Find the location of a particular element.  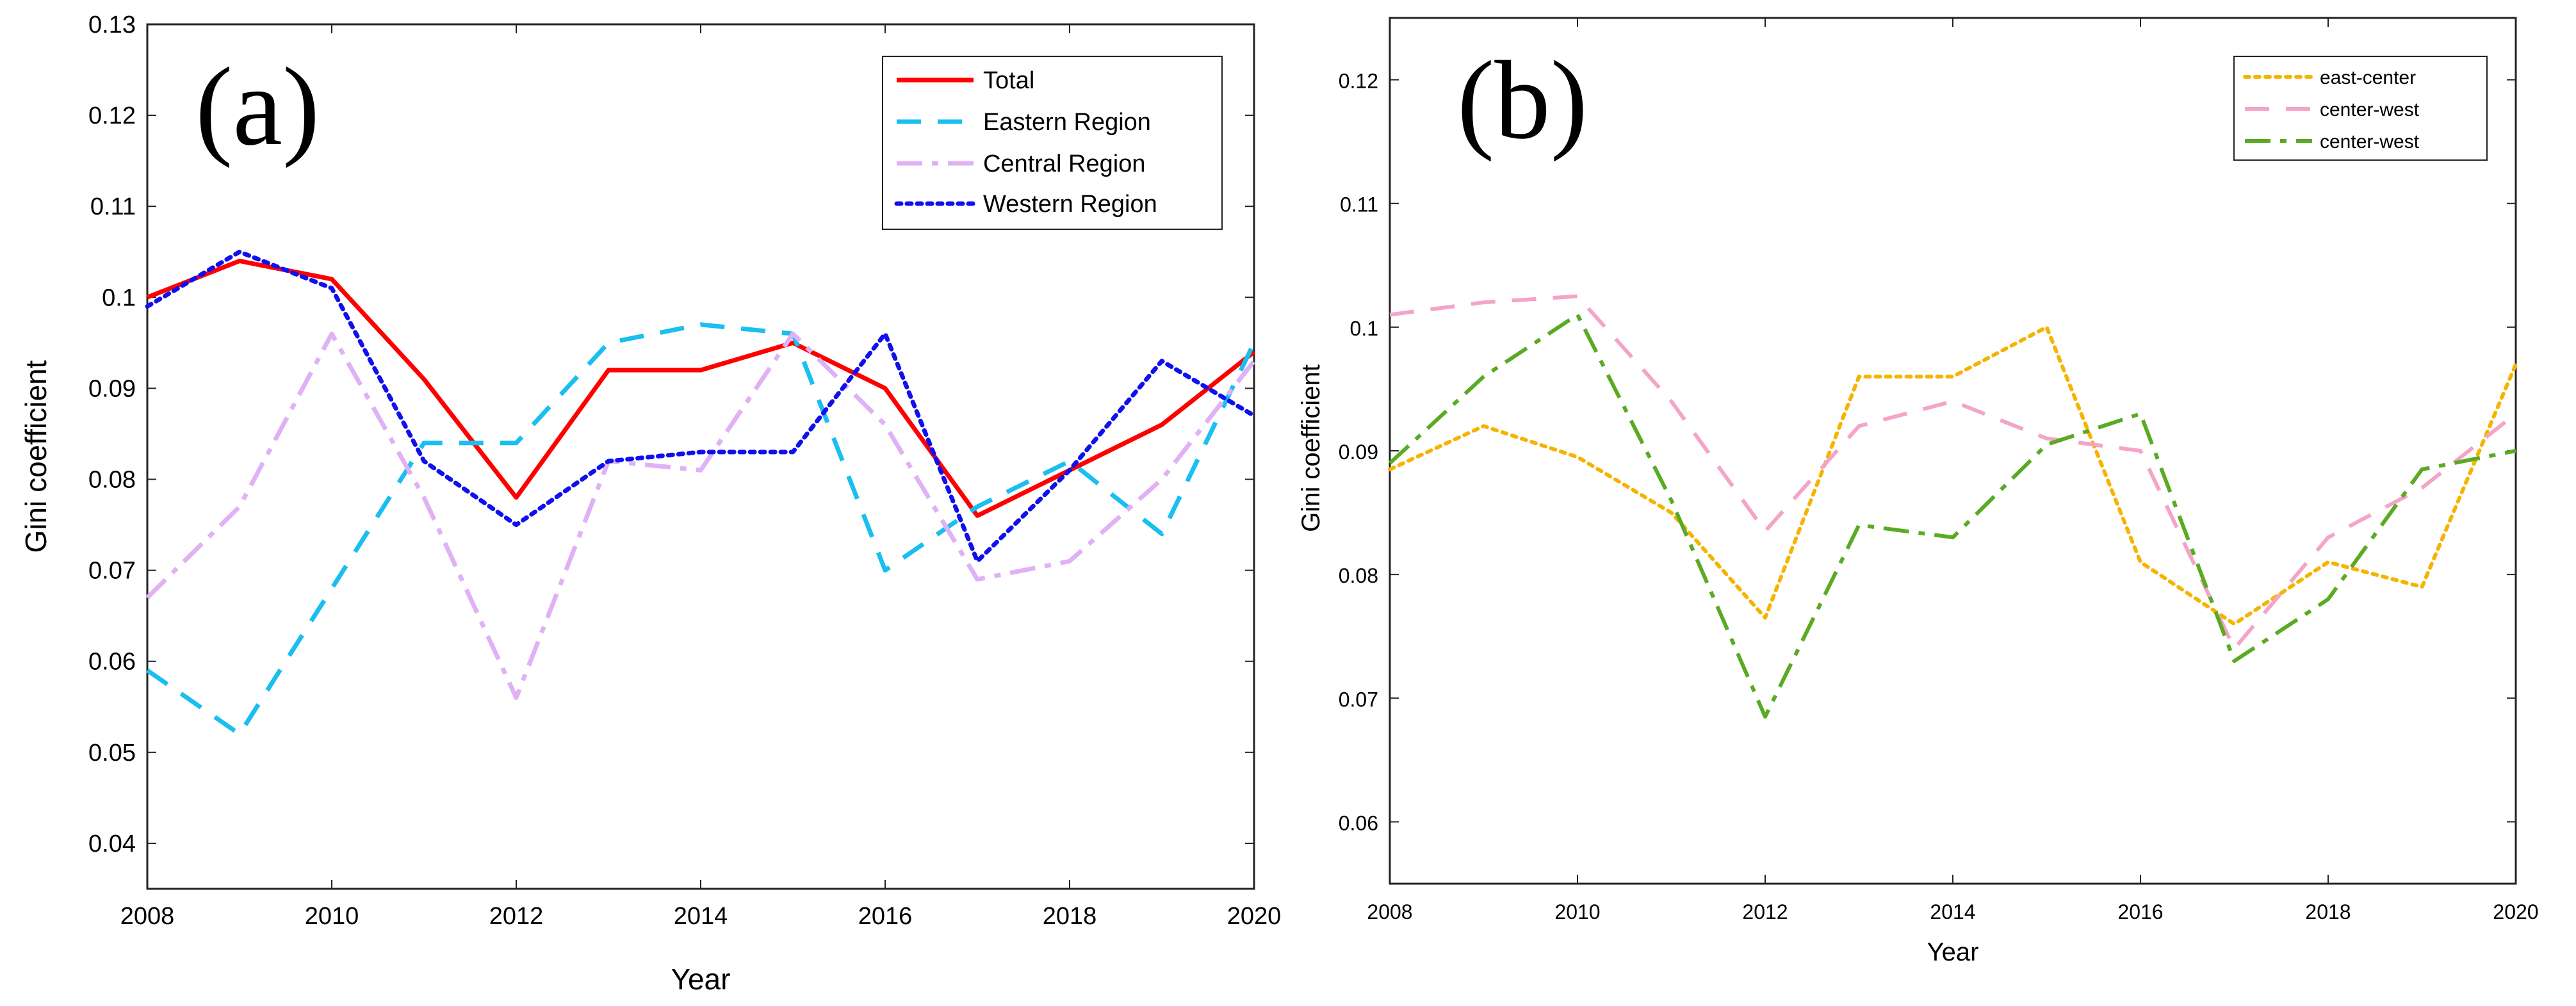

x-axis-label-a: Year is located at coordinates (701, 979).